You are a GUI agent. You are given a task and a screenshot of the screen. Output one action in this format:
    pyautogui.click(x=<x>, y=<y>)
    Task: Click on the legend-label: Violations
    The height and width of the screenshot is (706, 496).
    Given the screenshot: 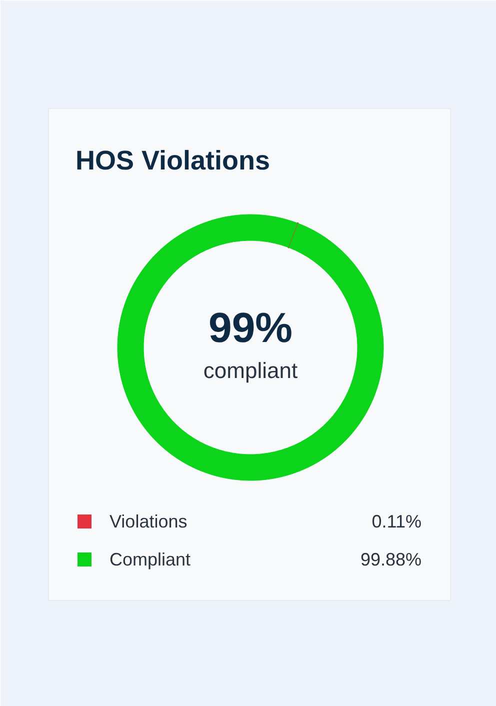 What is the action you would take?
    pyautogui.click(x=149, y=522)
    